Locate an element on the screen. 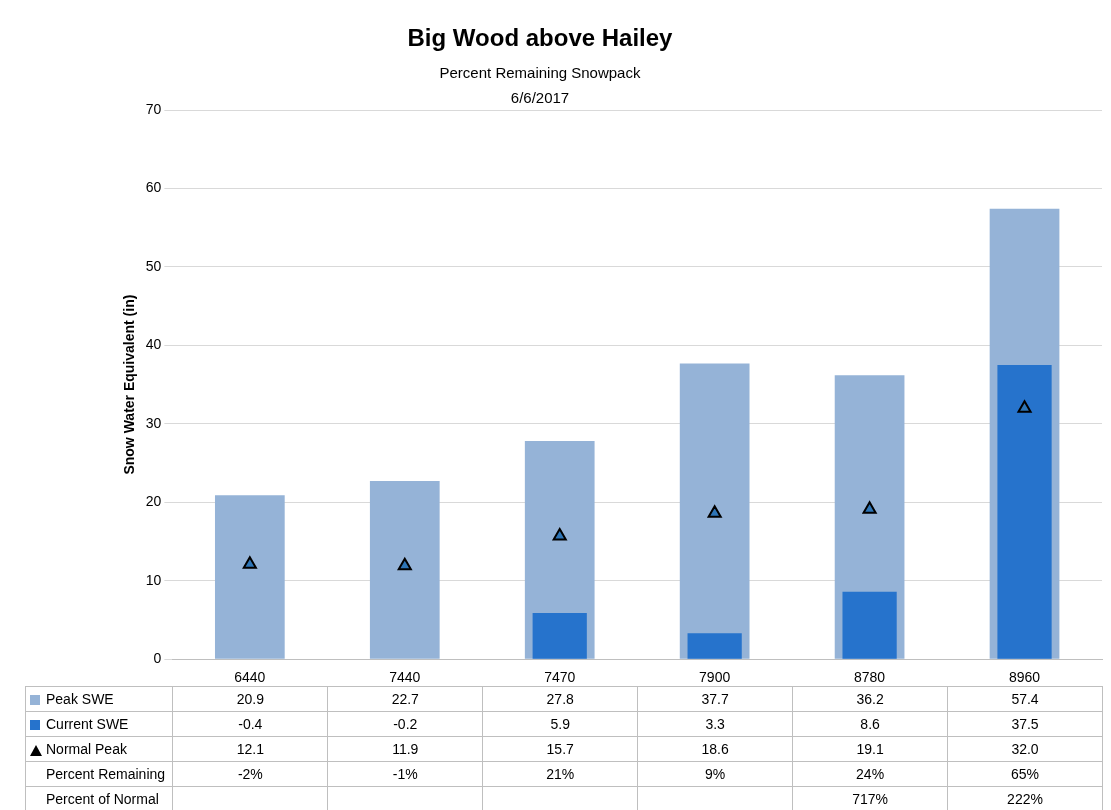 The height and width of the screenshot is (810, 1111). x-tick-label: 6440 is located at coordinates (250, 677).